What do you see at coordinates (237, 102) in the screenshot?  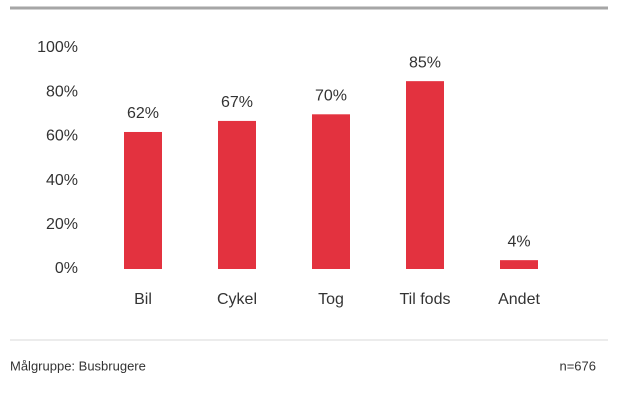 I see `data-label: 67%` at bounding box center [237, 102].